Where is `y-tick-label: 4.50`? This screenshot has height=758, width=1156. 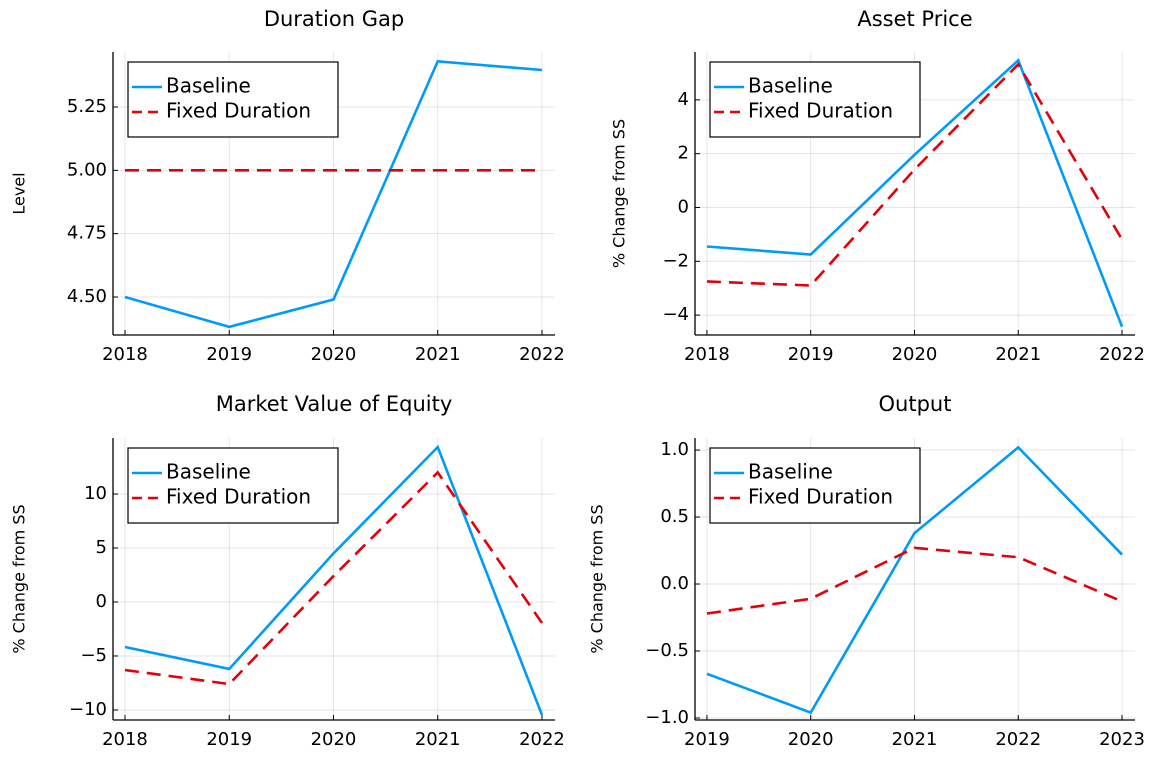
y-tick-label: 4.50 is located at coordinates (87, 296).